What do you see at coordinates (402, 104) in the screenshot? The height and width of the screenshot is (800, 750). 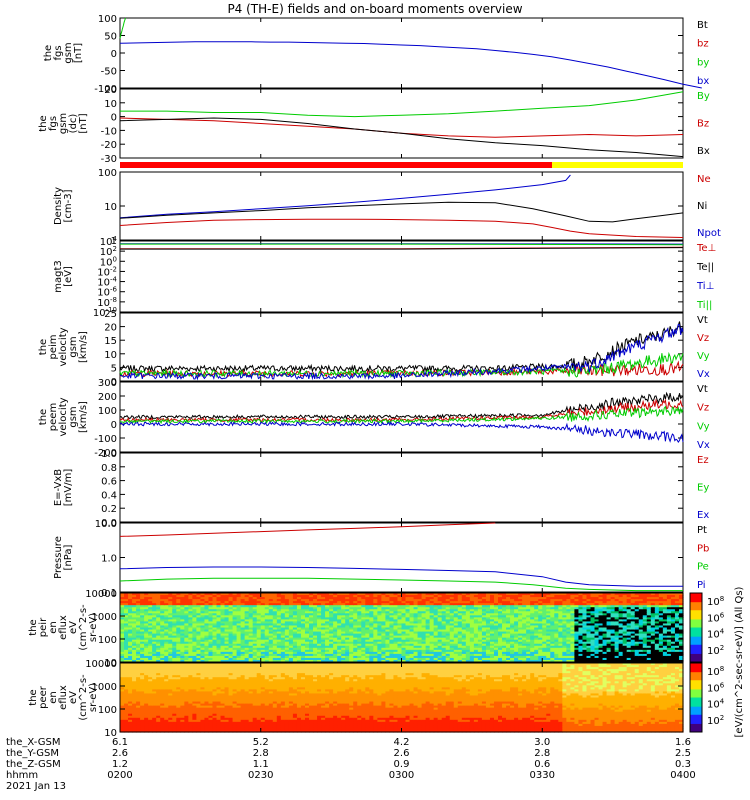 I see `series-By` at bounding box center [402, 104].